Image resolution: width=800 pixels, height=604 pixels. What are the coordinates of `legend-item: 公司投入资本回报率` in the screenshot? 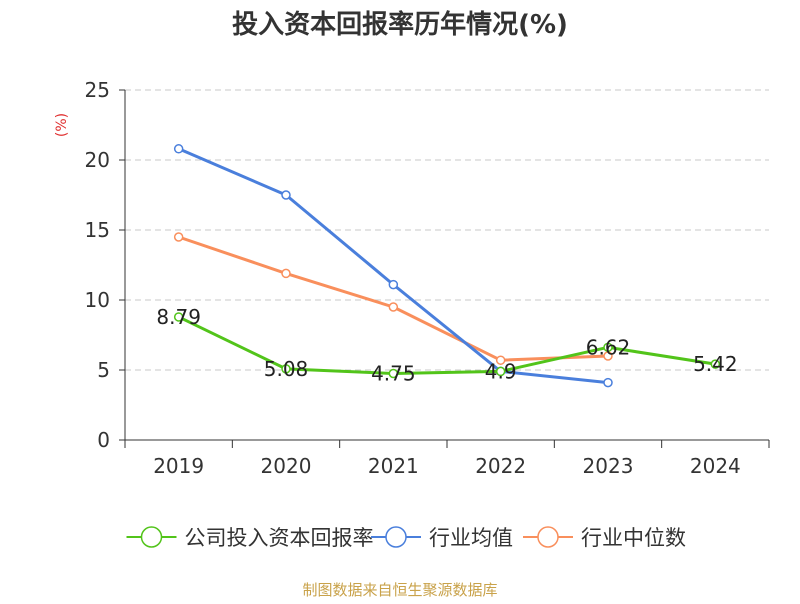 It's located at (250, 538).